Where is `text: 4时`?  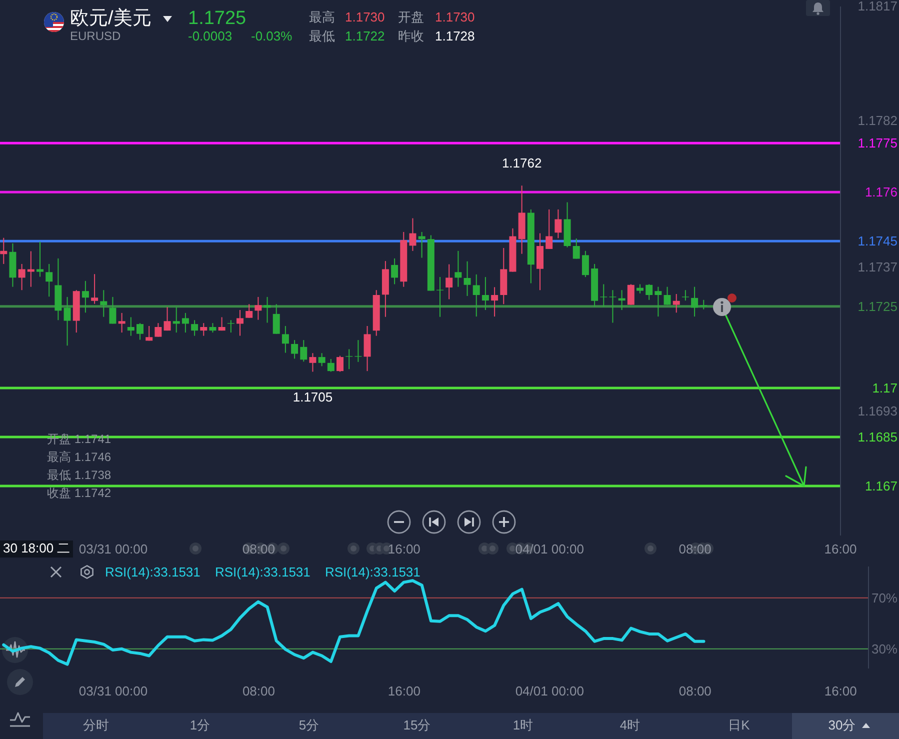 text: 4时 is located at coordinates (630, 726).